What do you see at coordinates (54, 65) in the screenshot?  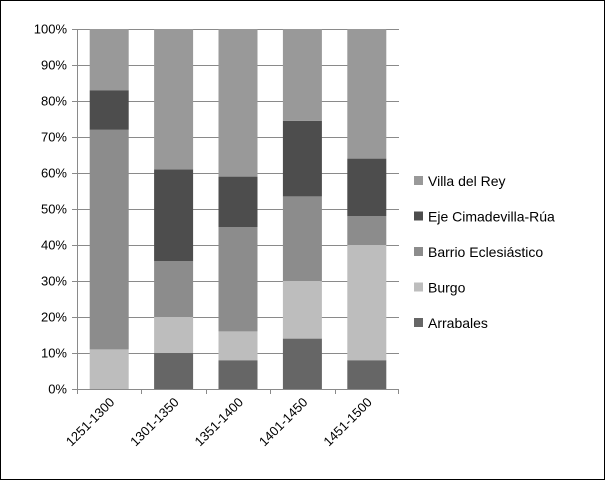 I see `y-tick-label: 90%` at bounding box center [54, 65].